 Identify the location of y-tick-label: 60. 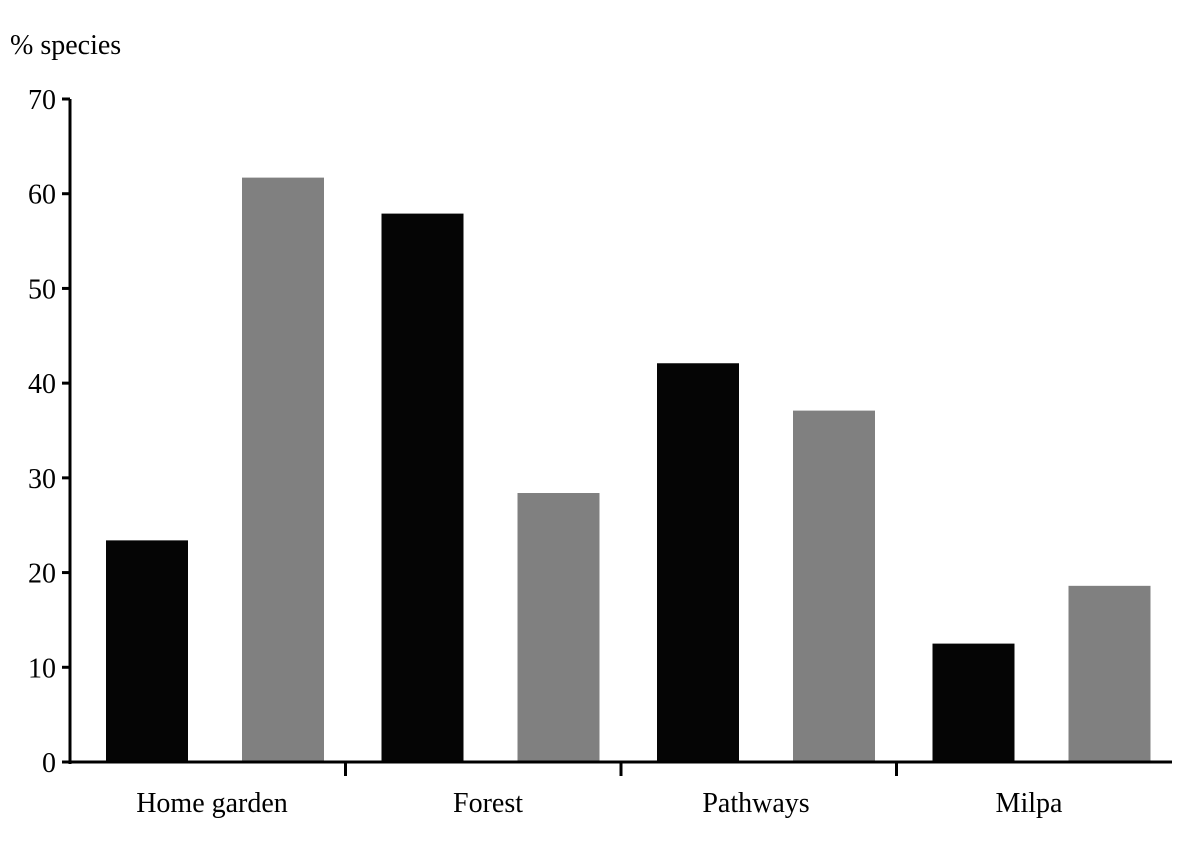
(42, 195).